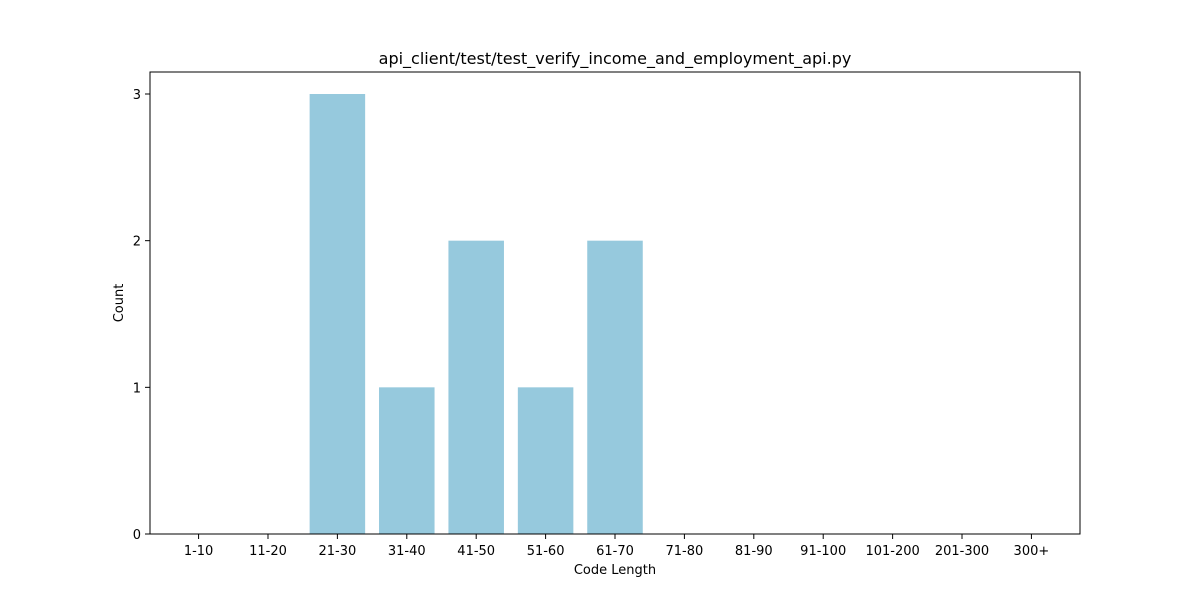 The image size is (1200, 600). Describe the element at coordinates (137, 242) in the screenshot. I see `y-tick-label: 2` at that location.